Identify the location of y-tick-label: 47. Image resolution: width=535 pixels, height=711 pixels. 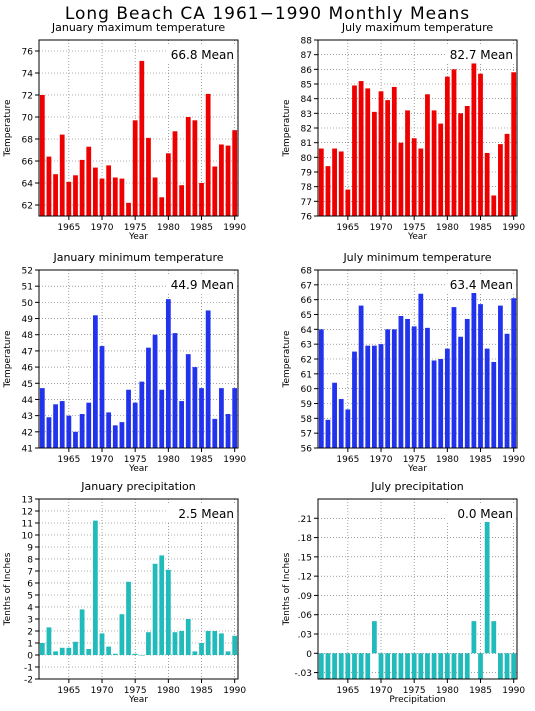
(27, 352).